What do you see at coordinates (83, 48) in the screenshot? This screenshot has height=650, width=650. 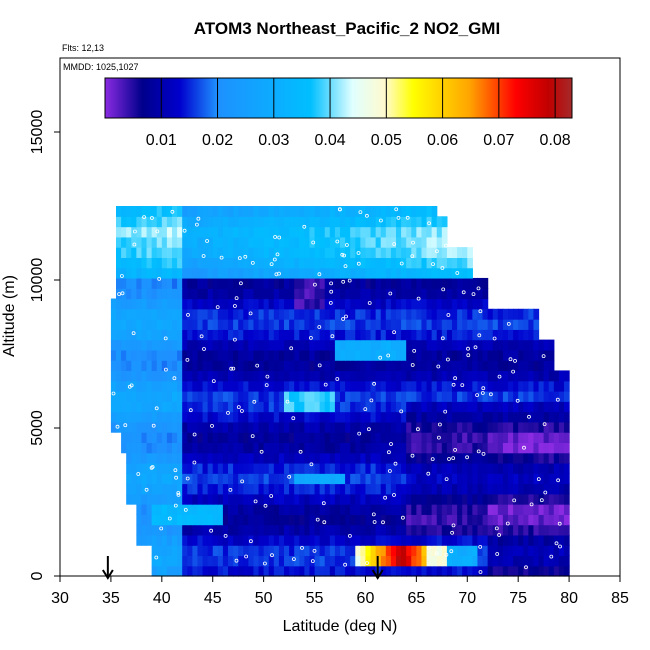 I see `flights-label: Flts: 12,13` at bounding box center [83, 48].